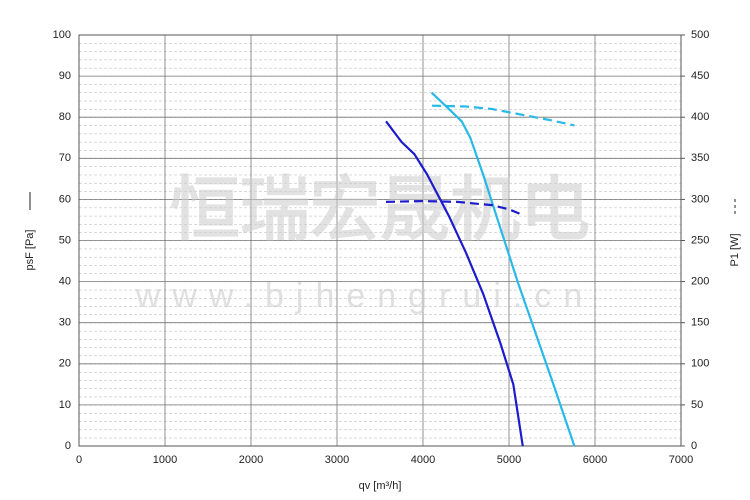 The width and height of the screenshot is (750, 500). I want to click on watermark: 恒瑞宏晟机电, so click(380, 209).